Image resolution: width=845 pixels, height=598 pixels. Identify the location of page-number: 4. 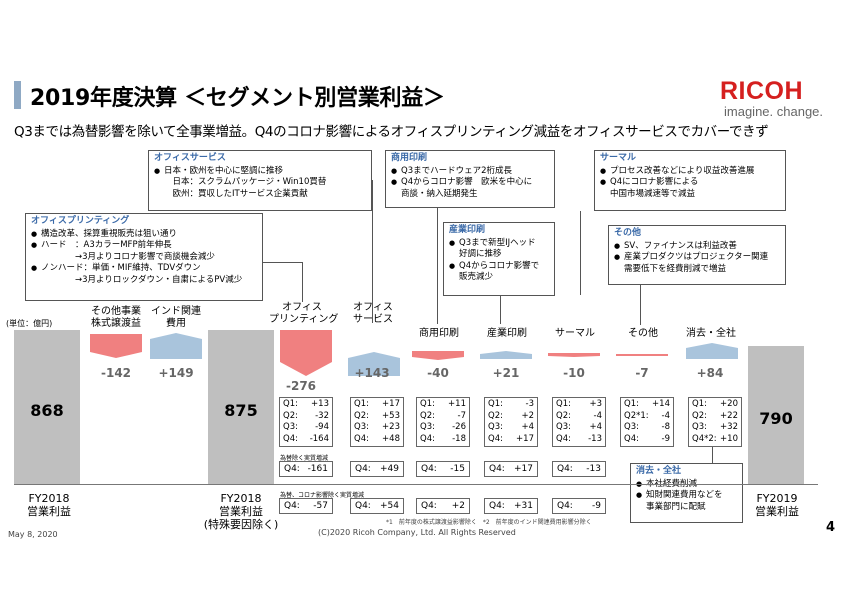
(831, 527).